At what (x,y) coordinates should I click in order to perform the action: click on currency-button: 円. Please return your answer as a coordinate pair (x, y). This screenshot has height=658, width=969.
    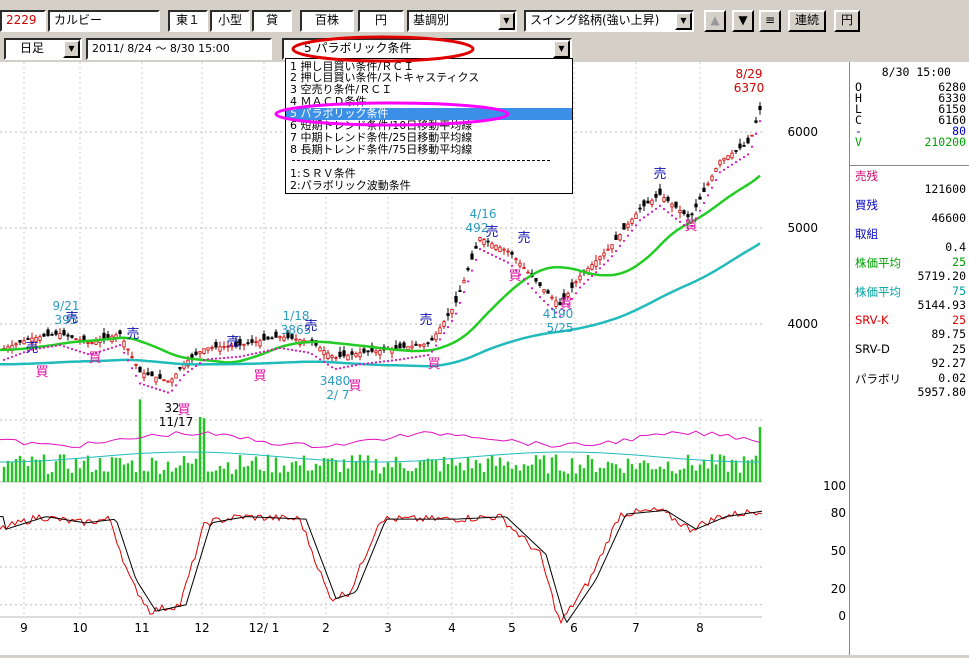
    Looking at the image, I should click on (381, 21).